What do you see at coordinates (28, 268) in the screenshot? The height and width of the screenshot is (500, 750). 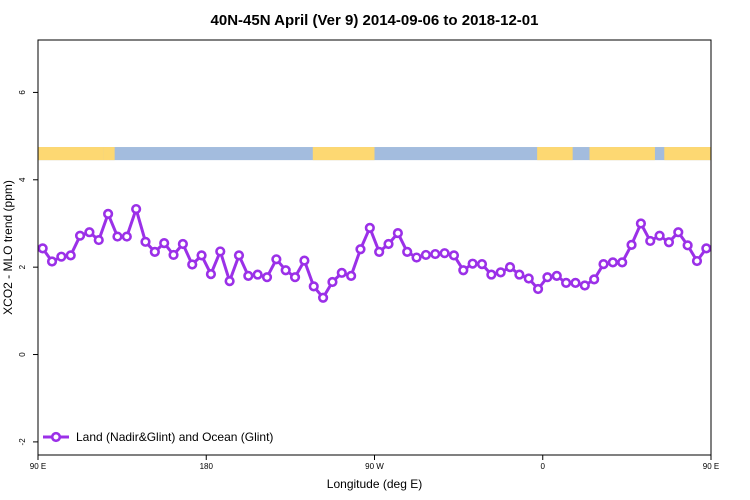 I see `y-axis: -2 0 2 4 6` at bounding box center [28, 268].